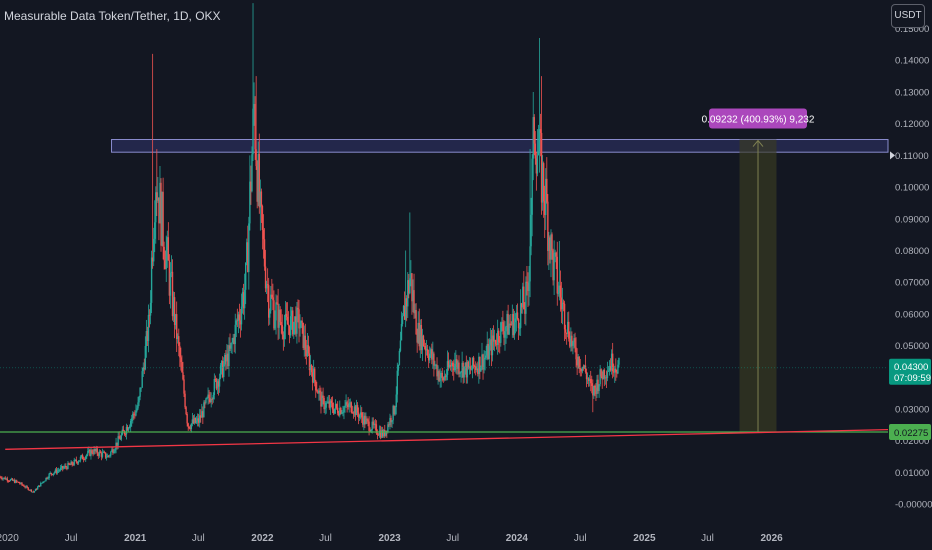 The height and width of the screenshot is (550, 932). Describe the element at coordinates (447, 439) in the screenshot. I see `trend-line` at that location.